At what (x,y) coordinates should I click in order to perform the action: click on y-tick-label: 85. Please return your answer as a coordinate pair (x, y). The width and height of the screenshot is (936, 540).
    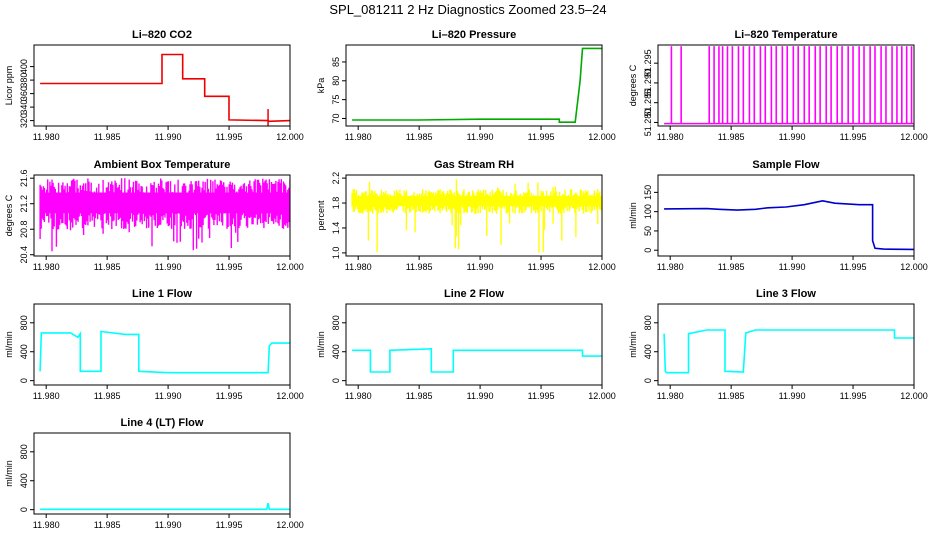
    Looking at the image, I should click on (336, 62).